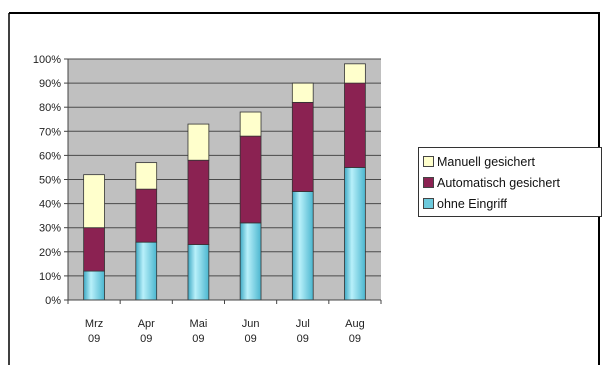 The image size is (603, 365). What do you see at coordinates (50, 181) in the screenshot?
I see `y-tick-label: 50%` at bounding box center [50, 181].